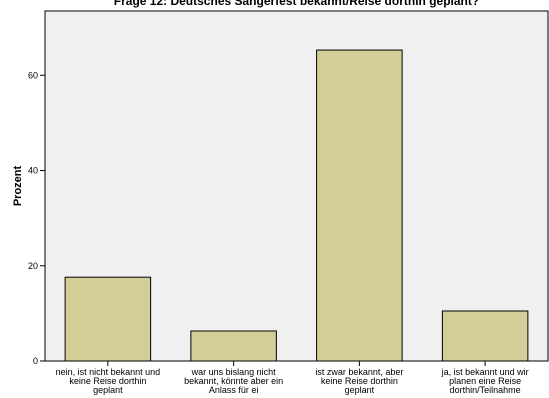 The width and height of the screenshot is (549, 398). What do you see at coordinates (18, 185) in the screenshot?
I see `y-axis-label: Prozent` at bounding box center [18, 185].